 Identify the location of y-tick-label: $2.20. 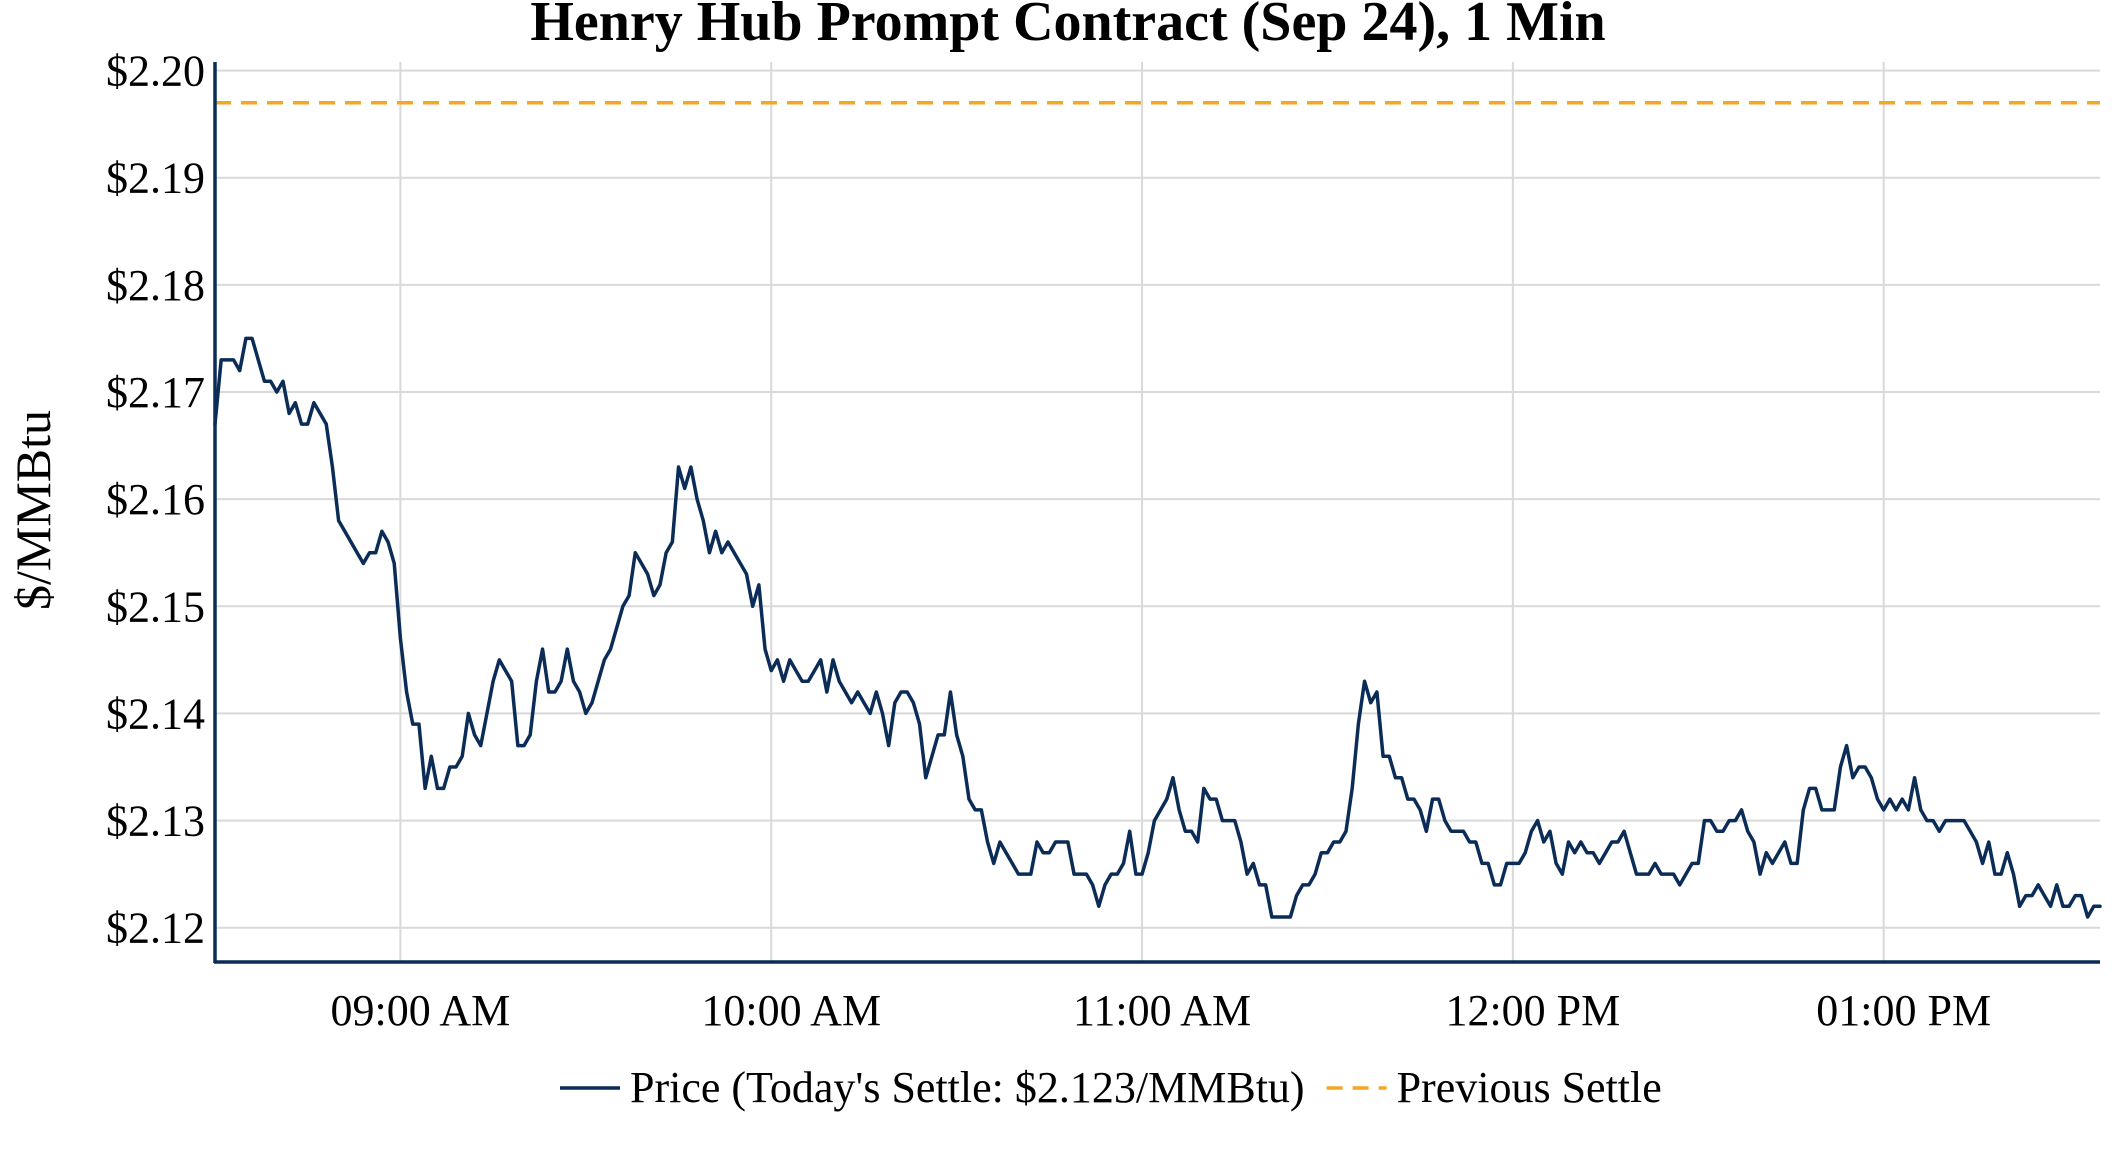
(155, 71).